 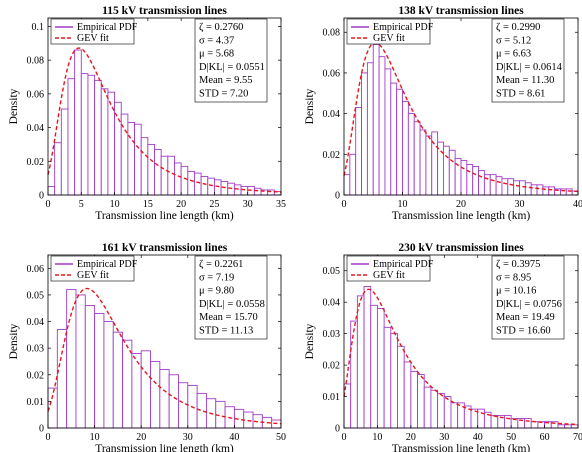 What do you see at coordinates (513, 277) in the screenshot?
I see `stats-line: σ = 8.95` at bounding box center [513, 277].